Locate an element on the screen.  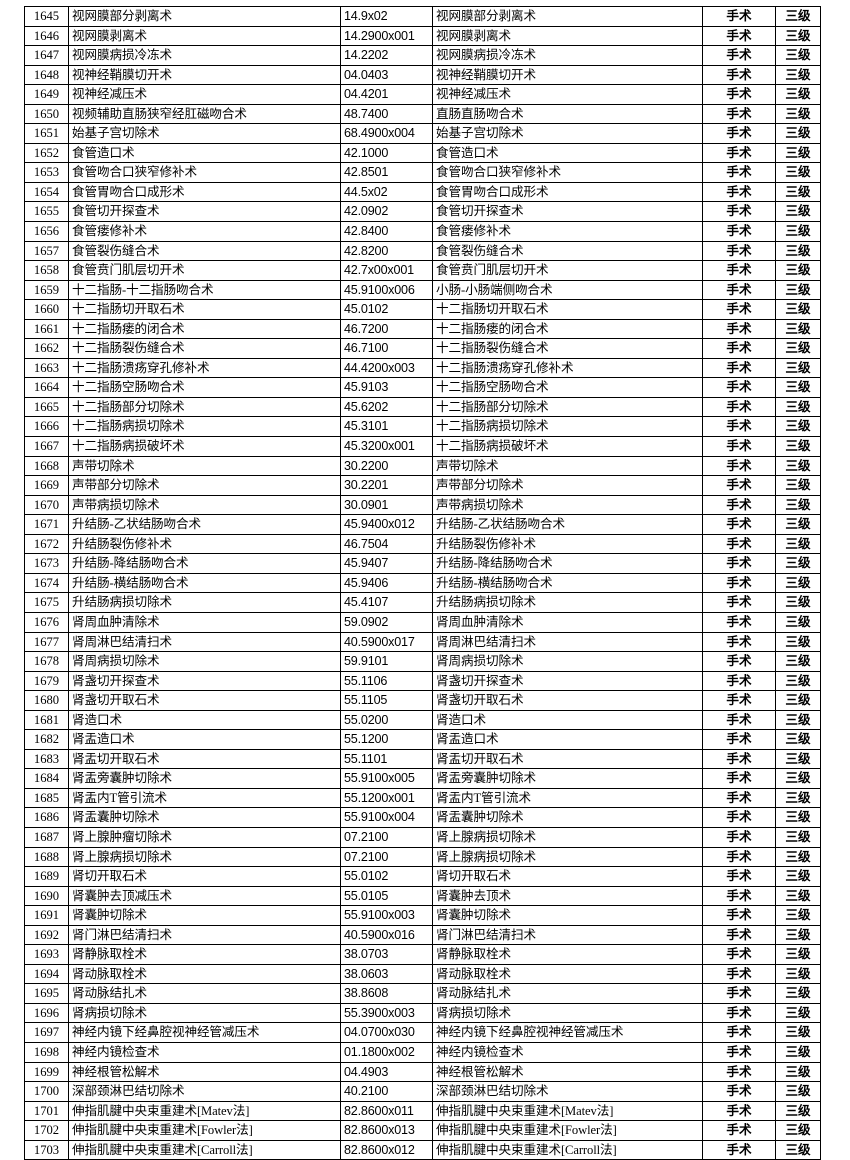
table-row: 1655 食管切开探查术 42.0902 食管切开探查术 手术 三级 is located at coordinates (422, 212).